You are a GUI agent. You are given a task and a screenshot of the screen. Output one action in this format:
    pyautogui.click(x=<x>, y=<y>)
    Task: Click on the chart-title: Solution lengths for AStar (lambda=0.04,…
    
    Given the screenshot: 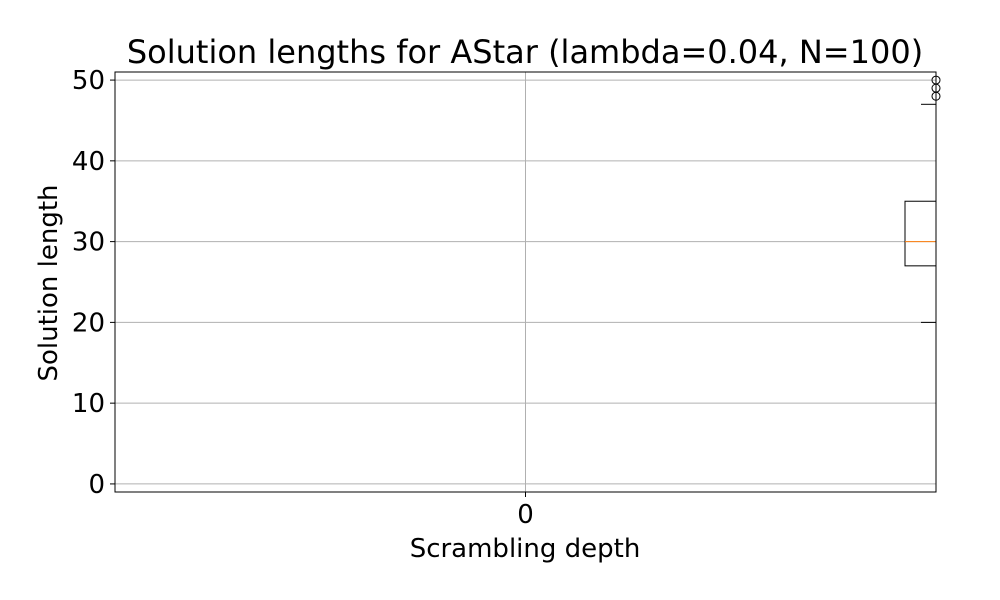 What is the action you would take?
    pyautogui.click(x=525, y=52)
    